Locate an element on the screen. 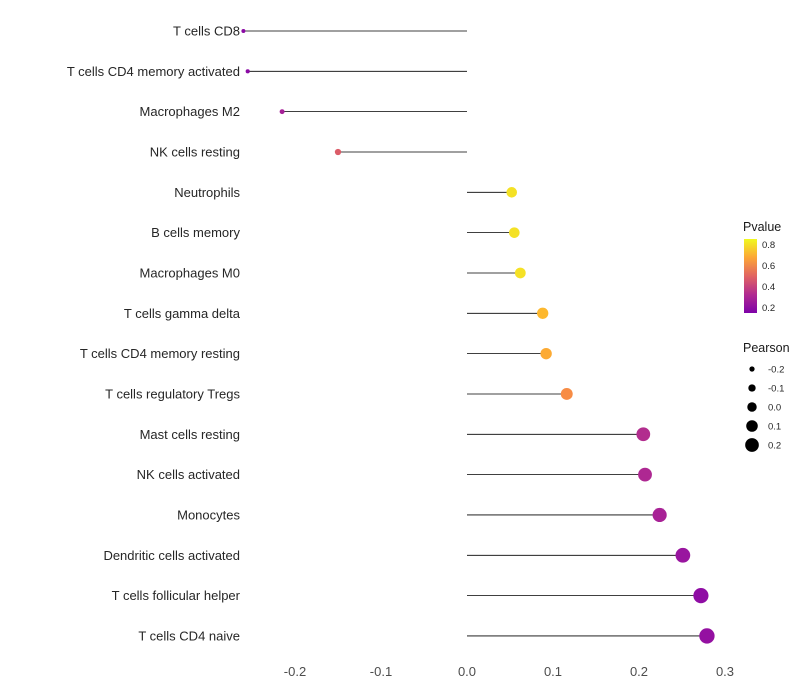 This screenshot has width=800, height=700. x-tick-label: -0.2 is located at coordinates (295, 671).